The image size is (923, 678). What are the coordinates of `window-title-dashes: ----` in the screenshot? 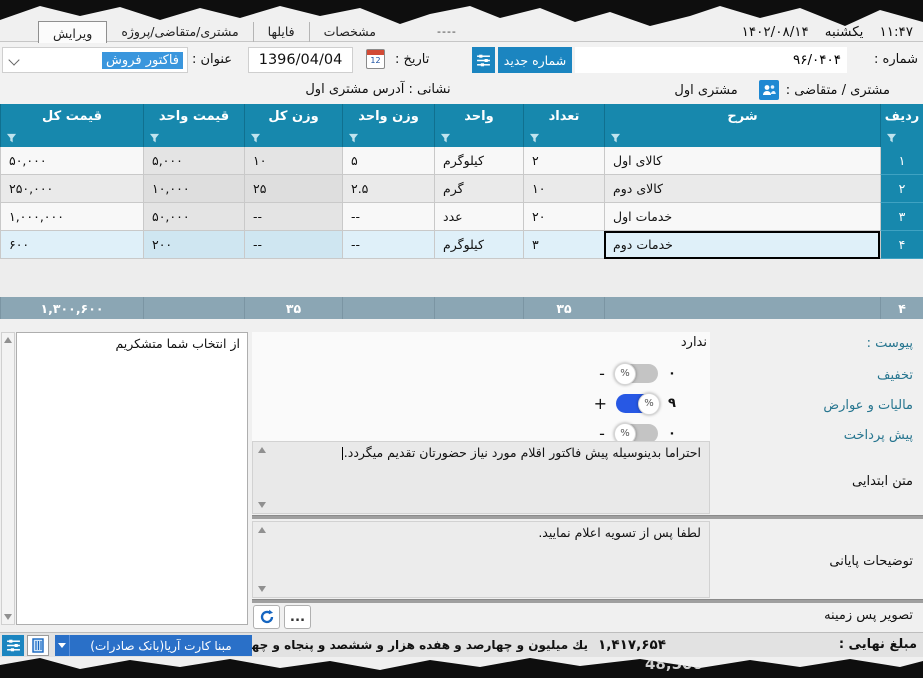 It's located at (447, 31).